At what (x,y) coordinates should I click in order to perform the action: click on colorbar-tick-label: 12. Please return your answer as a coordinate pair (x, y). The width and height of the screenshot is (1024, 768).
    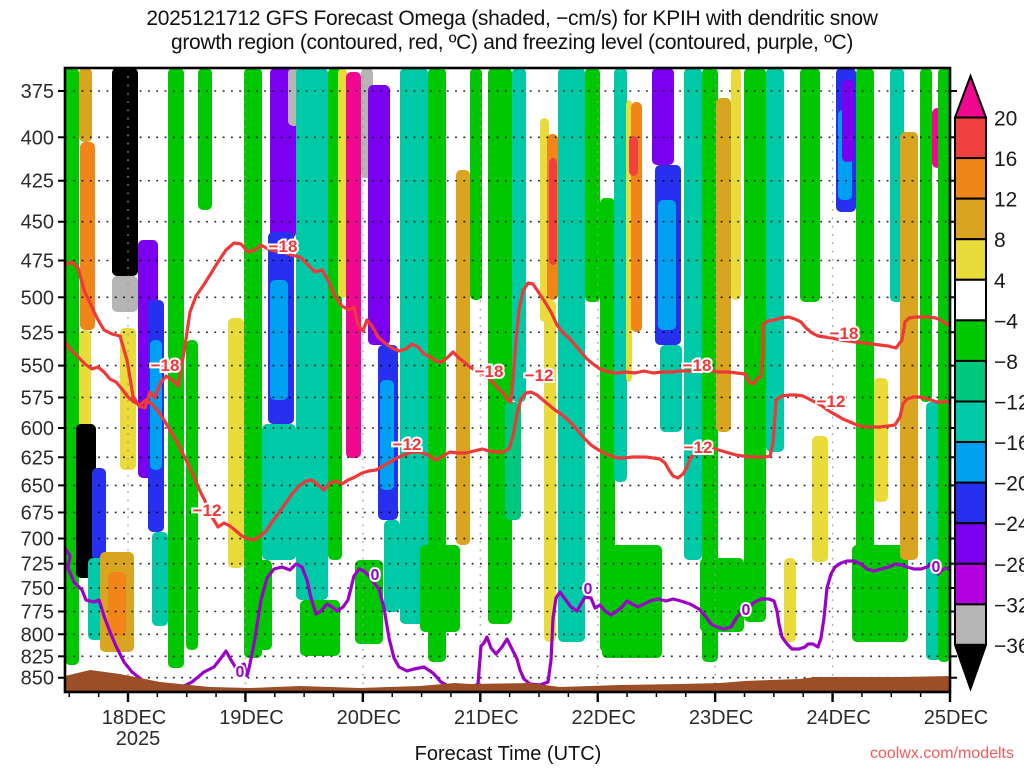
    Looking at the image, I should click on (1005, 200).